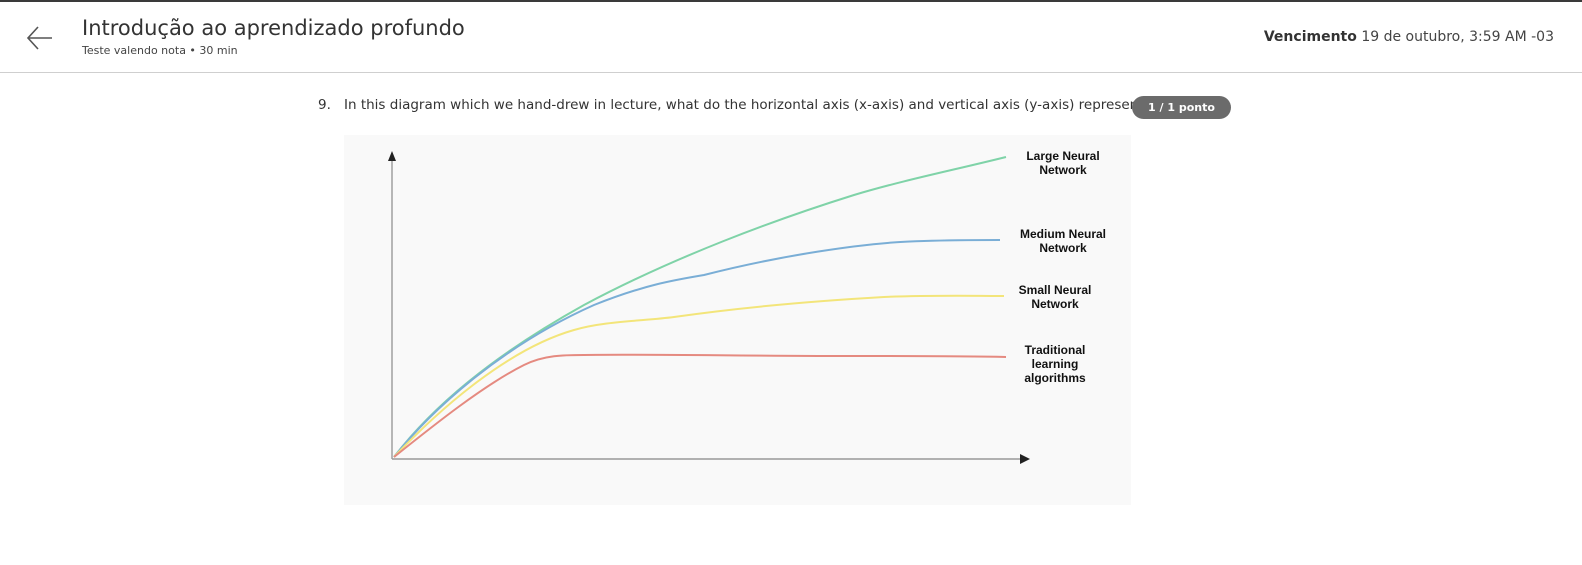 This screenshot has height=565, width=1582. I want to click on label-small-network: Small Neural Network, so click(1055, 297).